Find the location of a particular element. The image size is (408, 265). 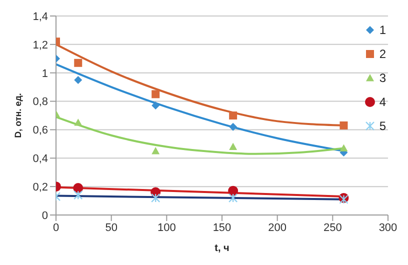

y-tick-label: 1 is located at coordinates (45, 74).